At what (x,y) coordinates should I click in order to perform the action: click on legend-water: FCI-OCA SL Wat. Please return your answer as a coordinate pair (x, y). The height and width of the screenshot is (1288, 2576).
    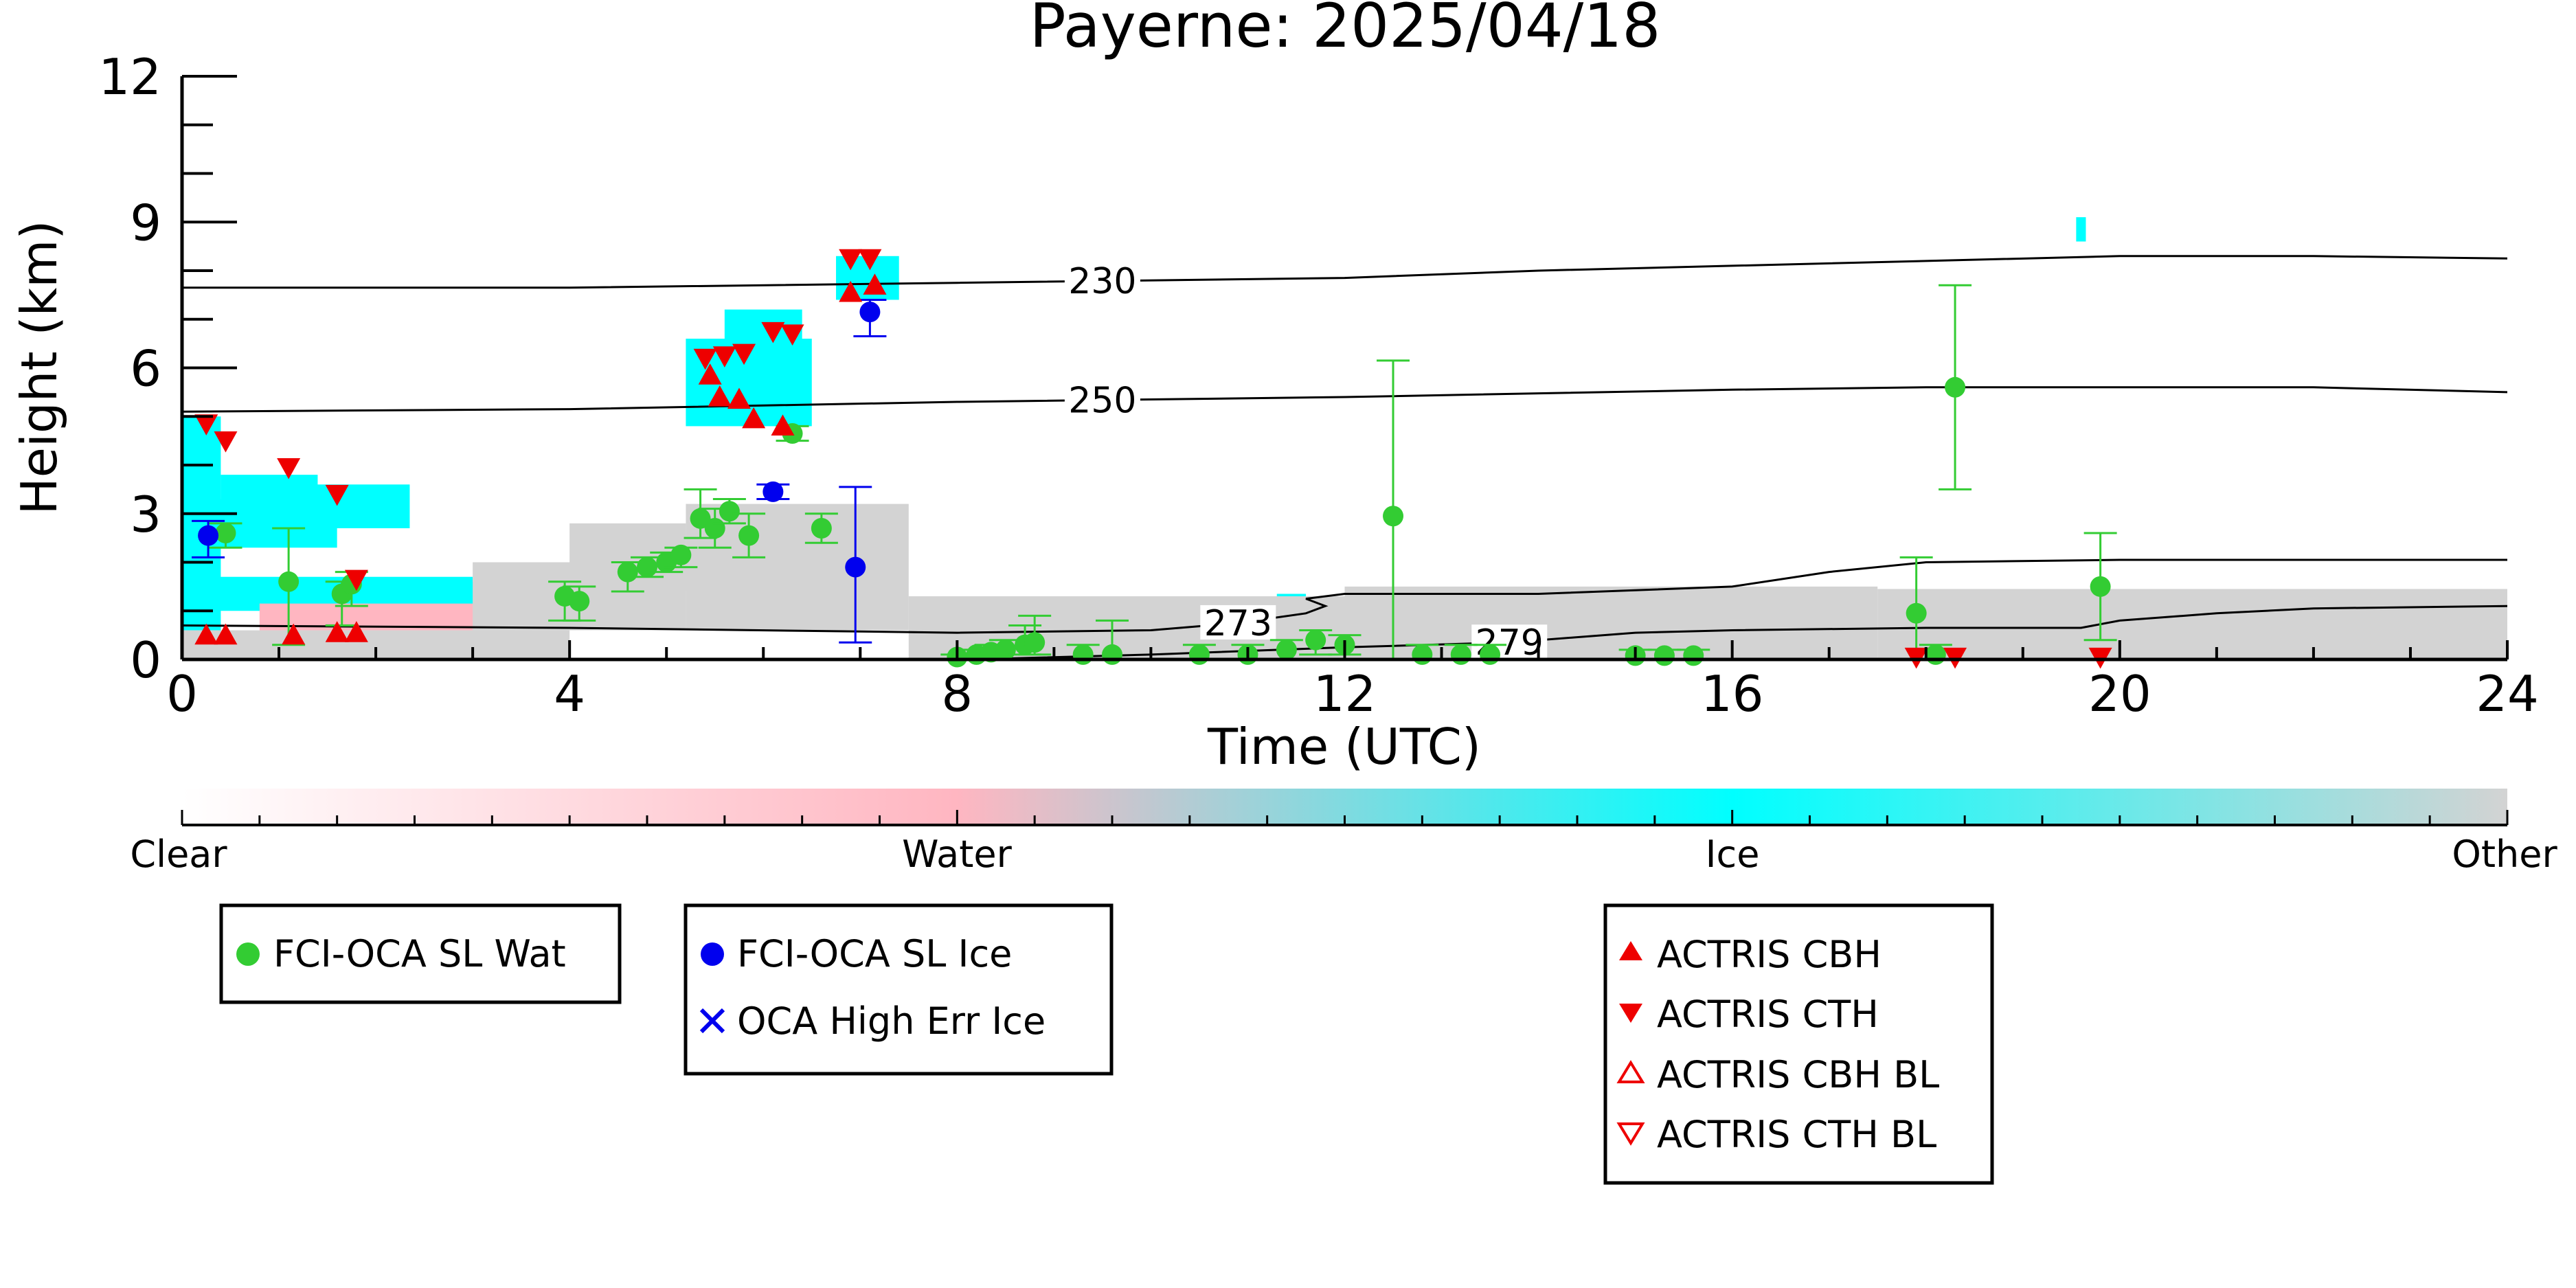
    Looking at the image, I should click on (420, 953).